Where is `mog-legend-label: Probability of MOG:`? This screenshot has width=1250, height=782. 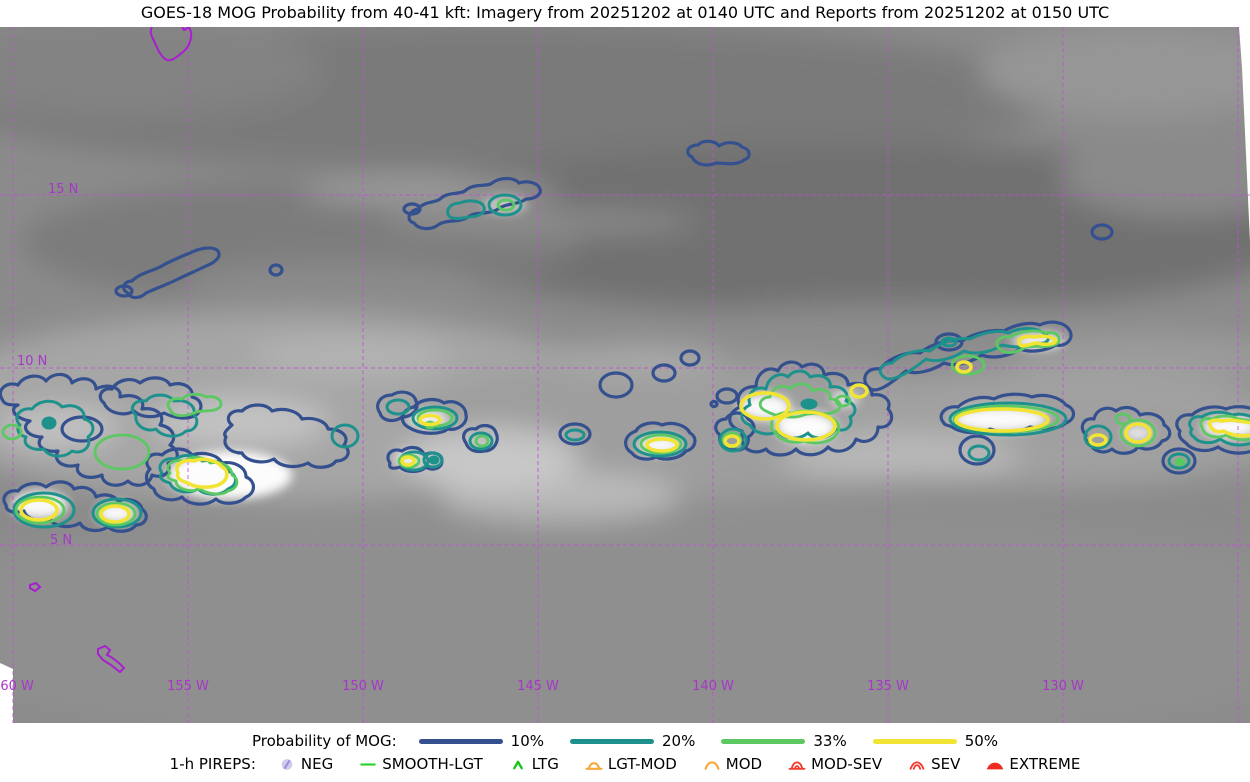
mog-legend-label: Probability of MOG: is located at coordinates (324, 741).